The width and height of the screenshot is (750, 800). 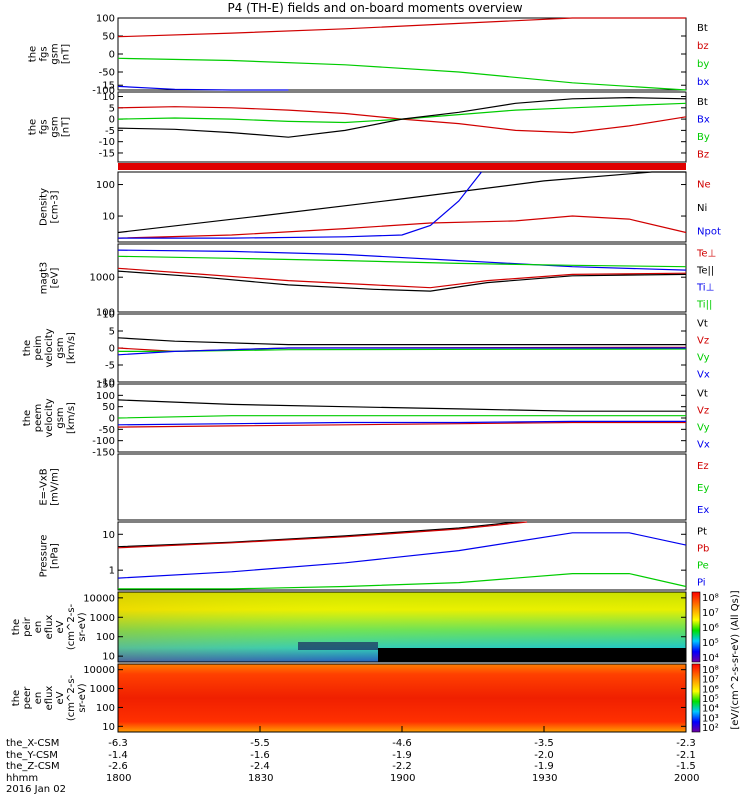 What do you see at coordinates (686, 755) in the screenshot?
I see `footer-value: -2.1` at bounding box center [686, 755].